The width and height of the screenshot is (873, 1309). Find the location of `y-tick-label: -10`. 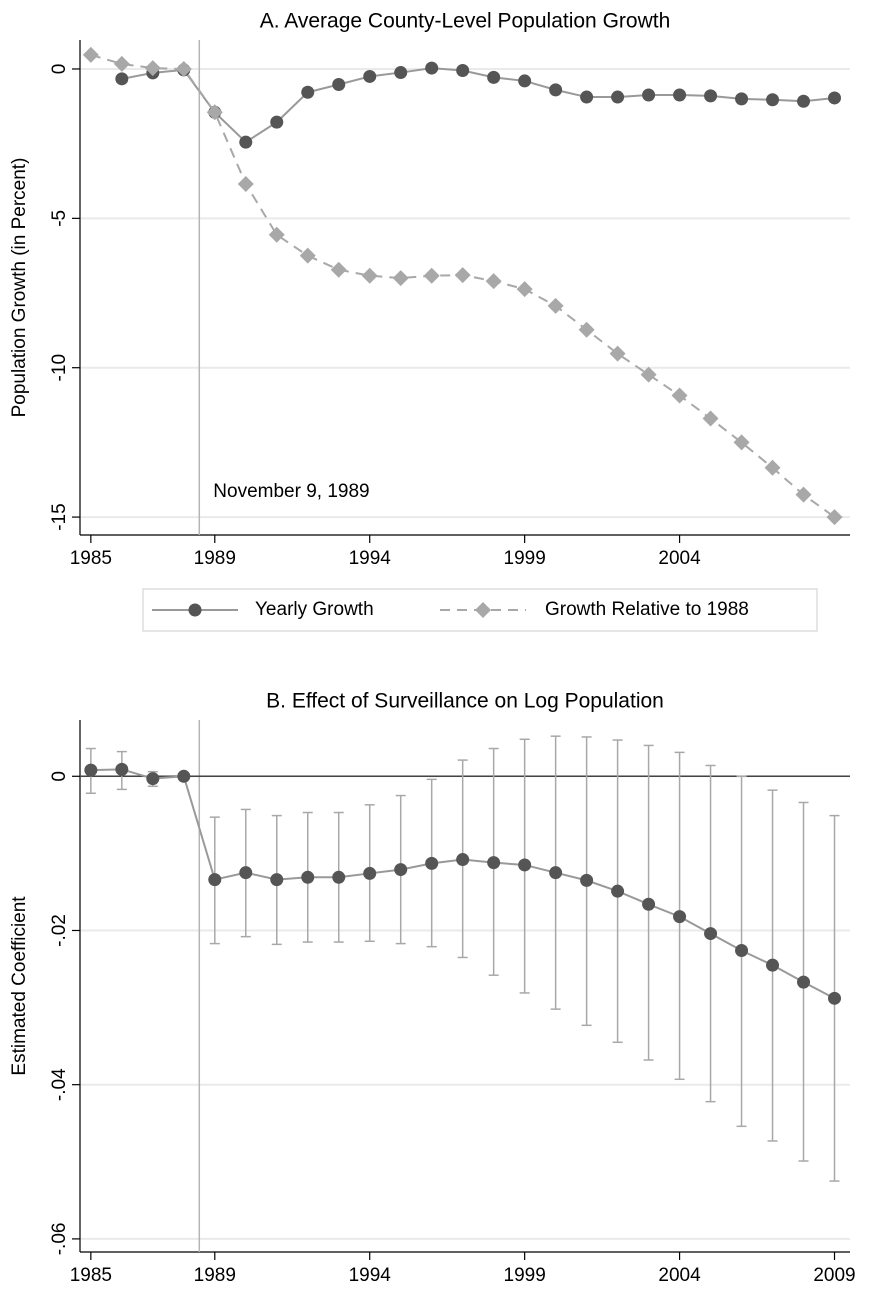

y-tick-label: -10 is located at coordinates (59, 367).